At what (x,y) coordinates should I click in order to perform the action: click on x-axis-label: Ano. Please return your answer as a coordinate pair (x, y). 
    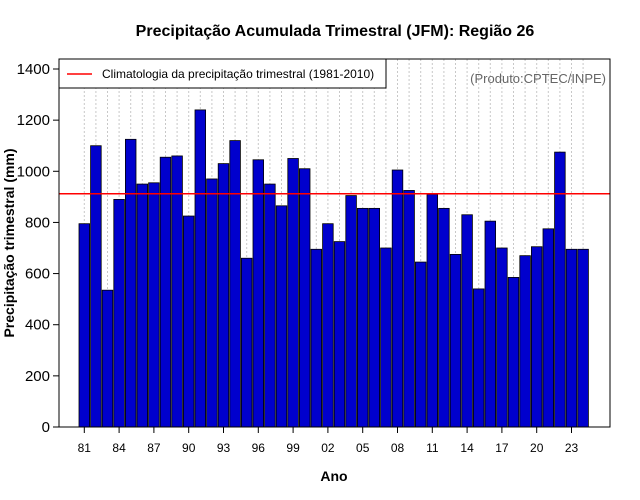
    Looking at the image, I should click on (333, 476).